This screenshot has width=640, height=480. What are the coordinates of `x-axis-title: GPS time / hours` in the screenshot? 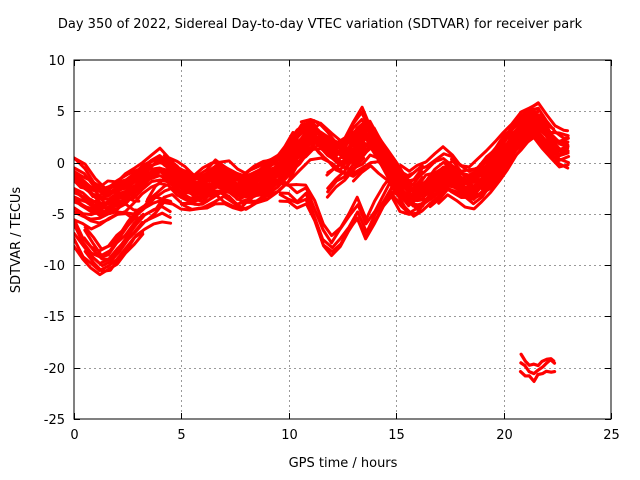 It's located at (343, 463).